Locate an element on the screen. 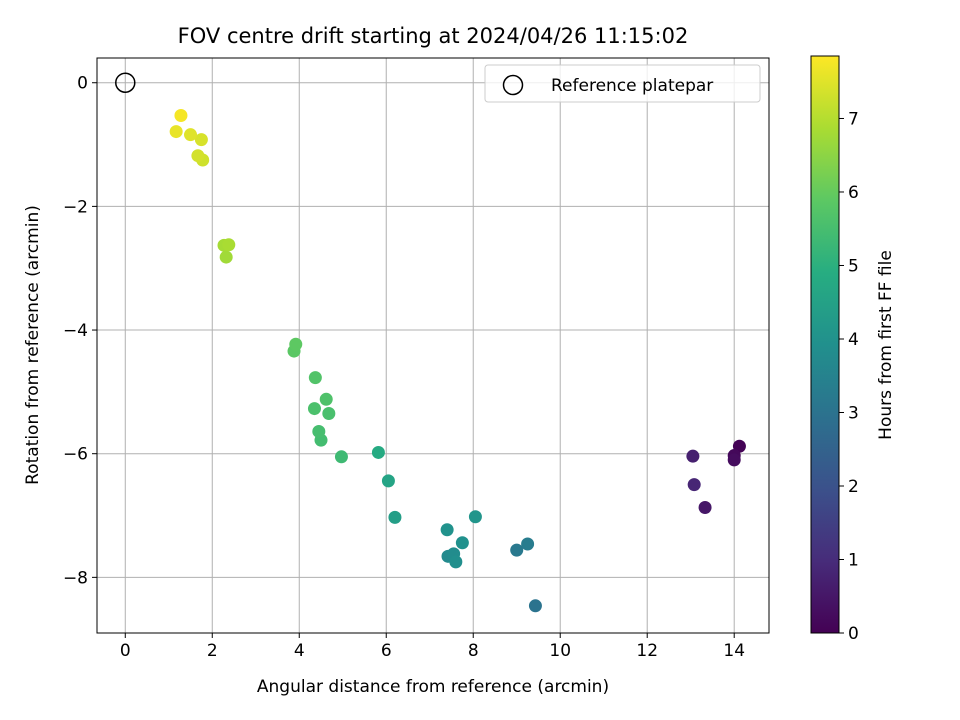 The width and height of the screenshot is (960, 720). colorbar-tick-label: 6 is located at coordinates (853, 193).